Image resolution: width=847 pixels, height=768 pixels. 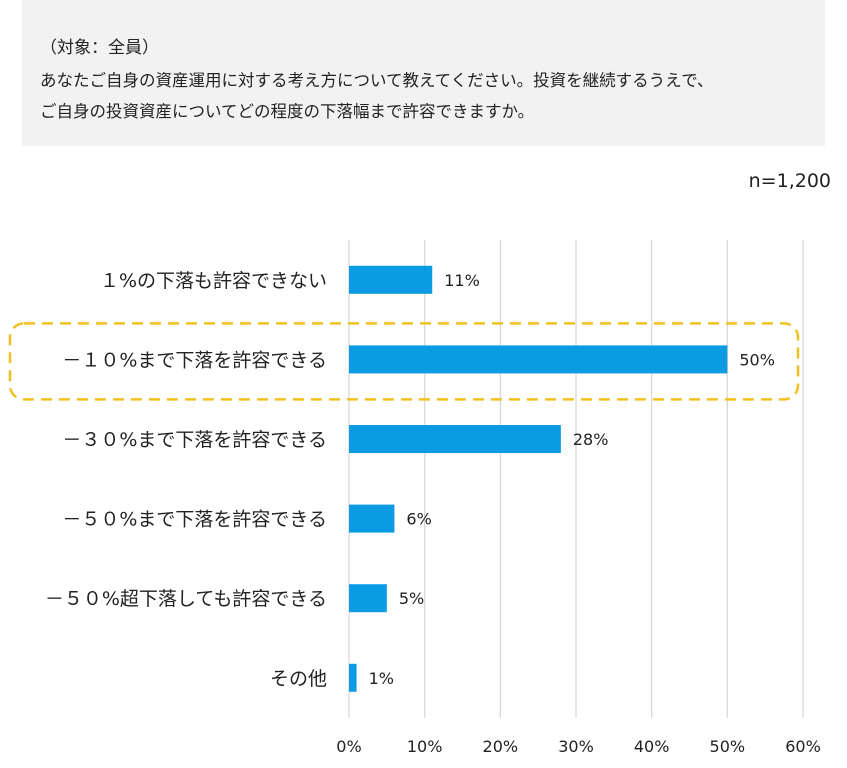 I want to click on data-label: 5%, so click(x=411, y=598).